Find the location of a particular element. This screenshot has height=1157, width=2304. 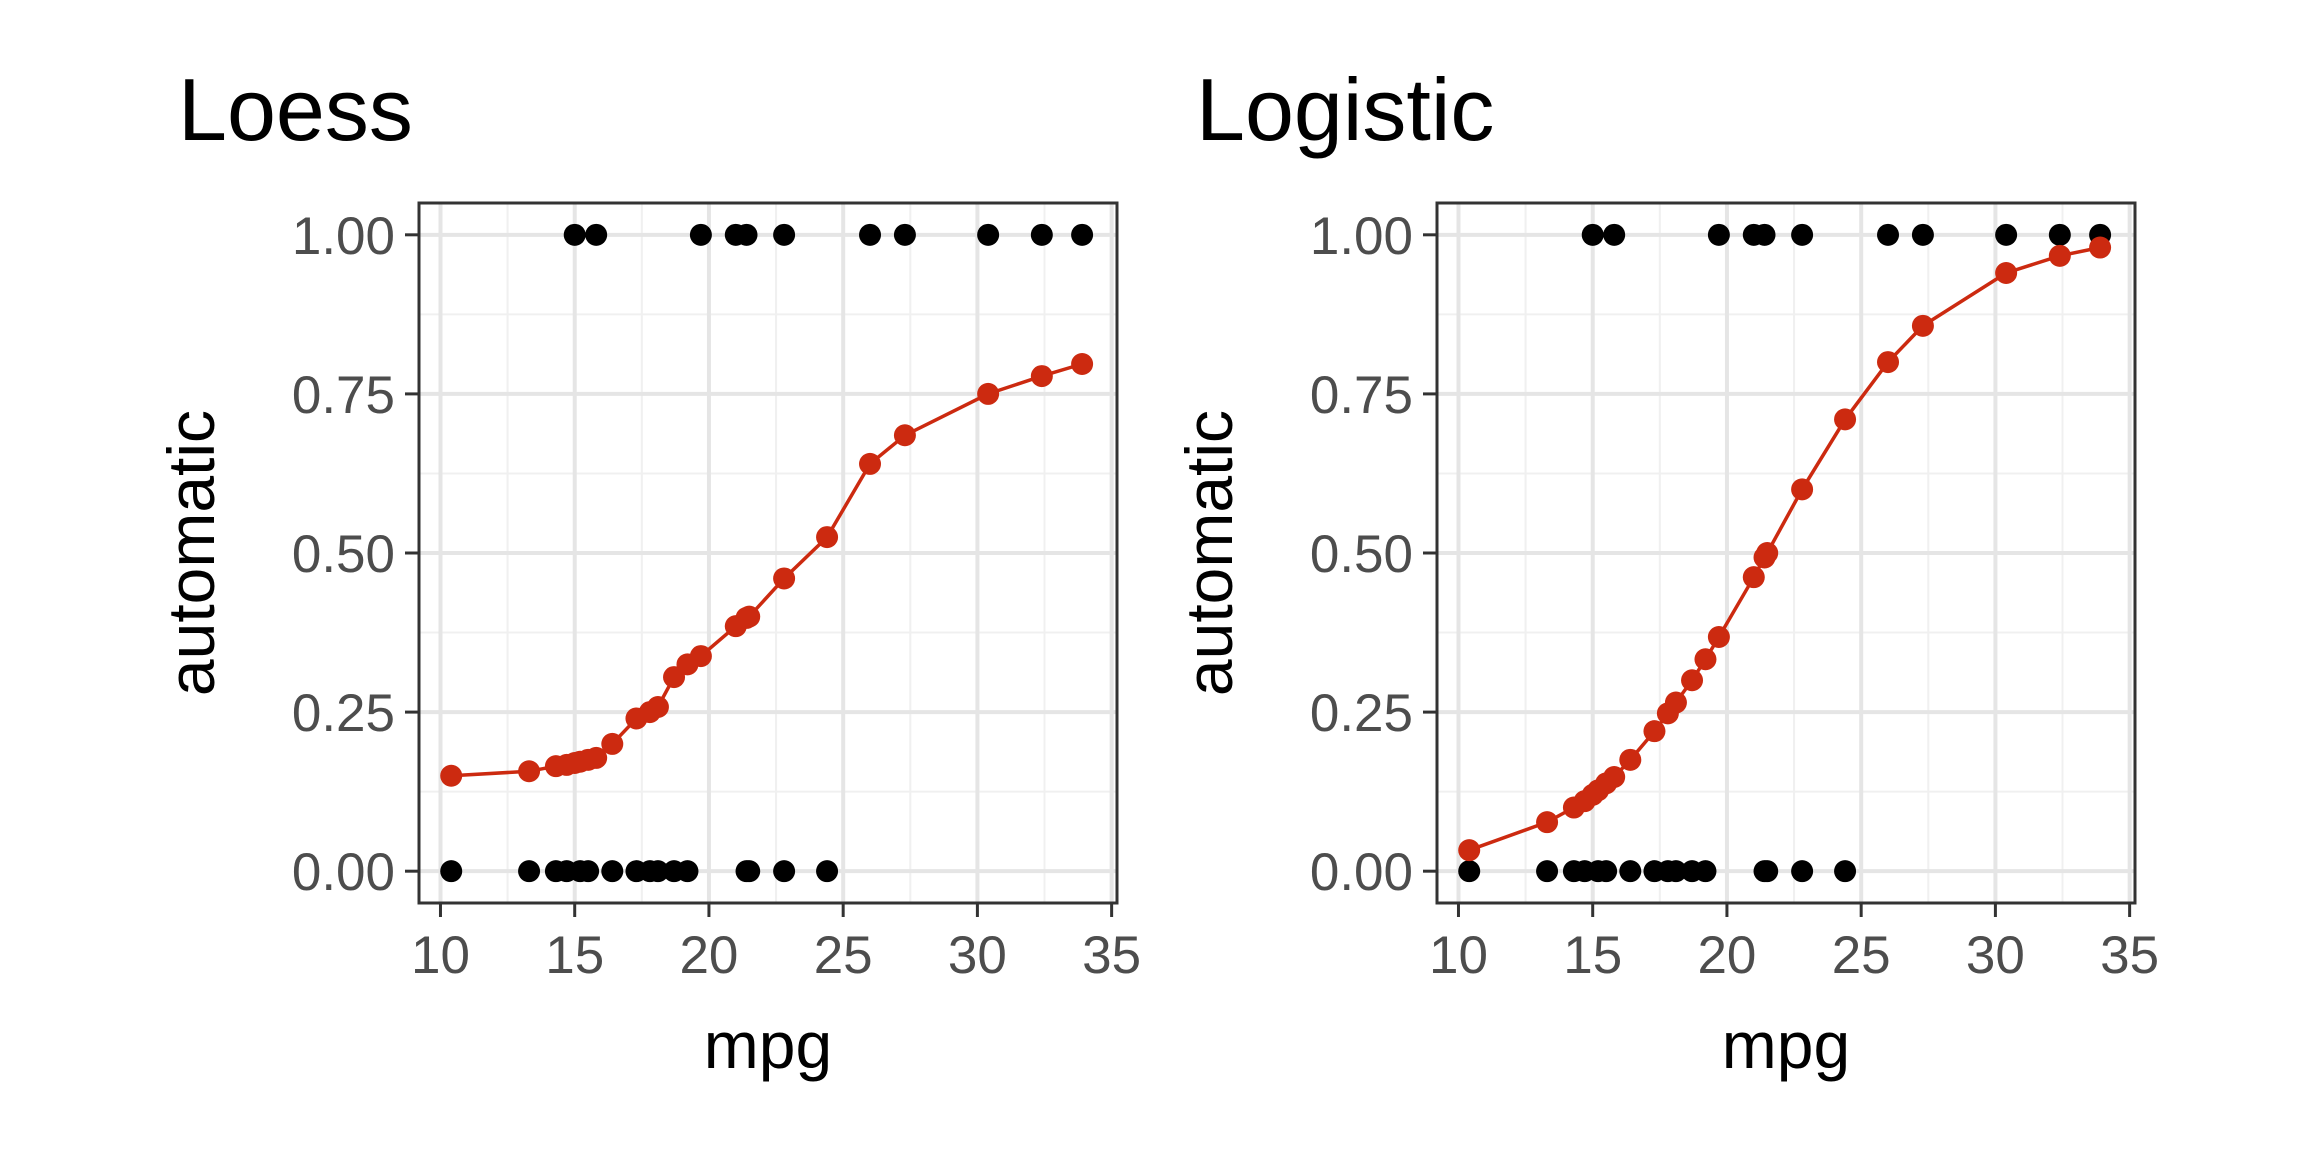

chart-title: Loess is located at coordinates (295, 109).